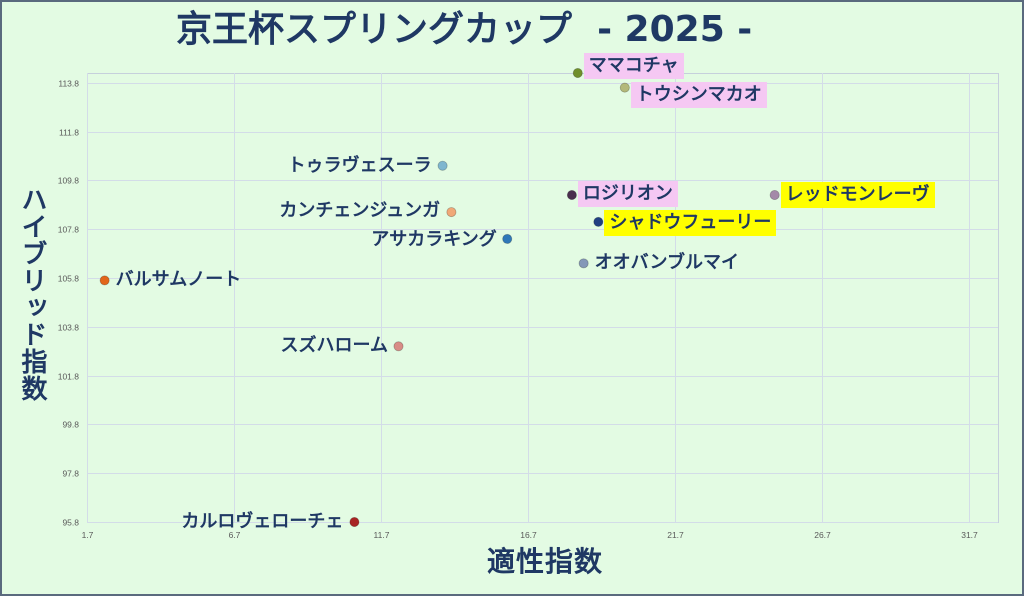  What do you see at coordinates (69, 328) in the screenshot?
I see `y-tick-label: 103.8` at bounding box center [69, 328].